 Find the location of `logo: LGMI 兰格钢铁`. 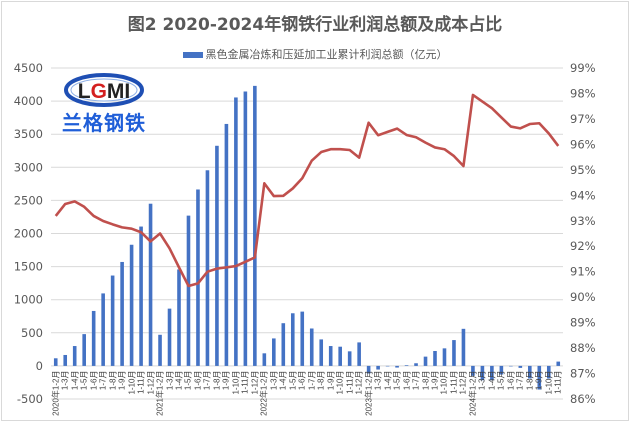

logo: LGMI 兰格钢铁 is located at coordinates (104, 104).